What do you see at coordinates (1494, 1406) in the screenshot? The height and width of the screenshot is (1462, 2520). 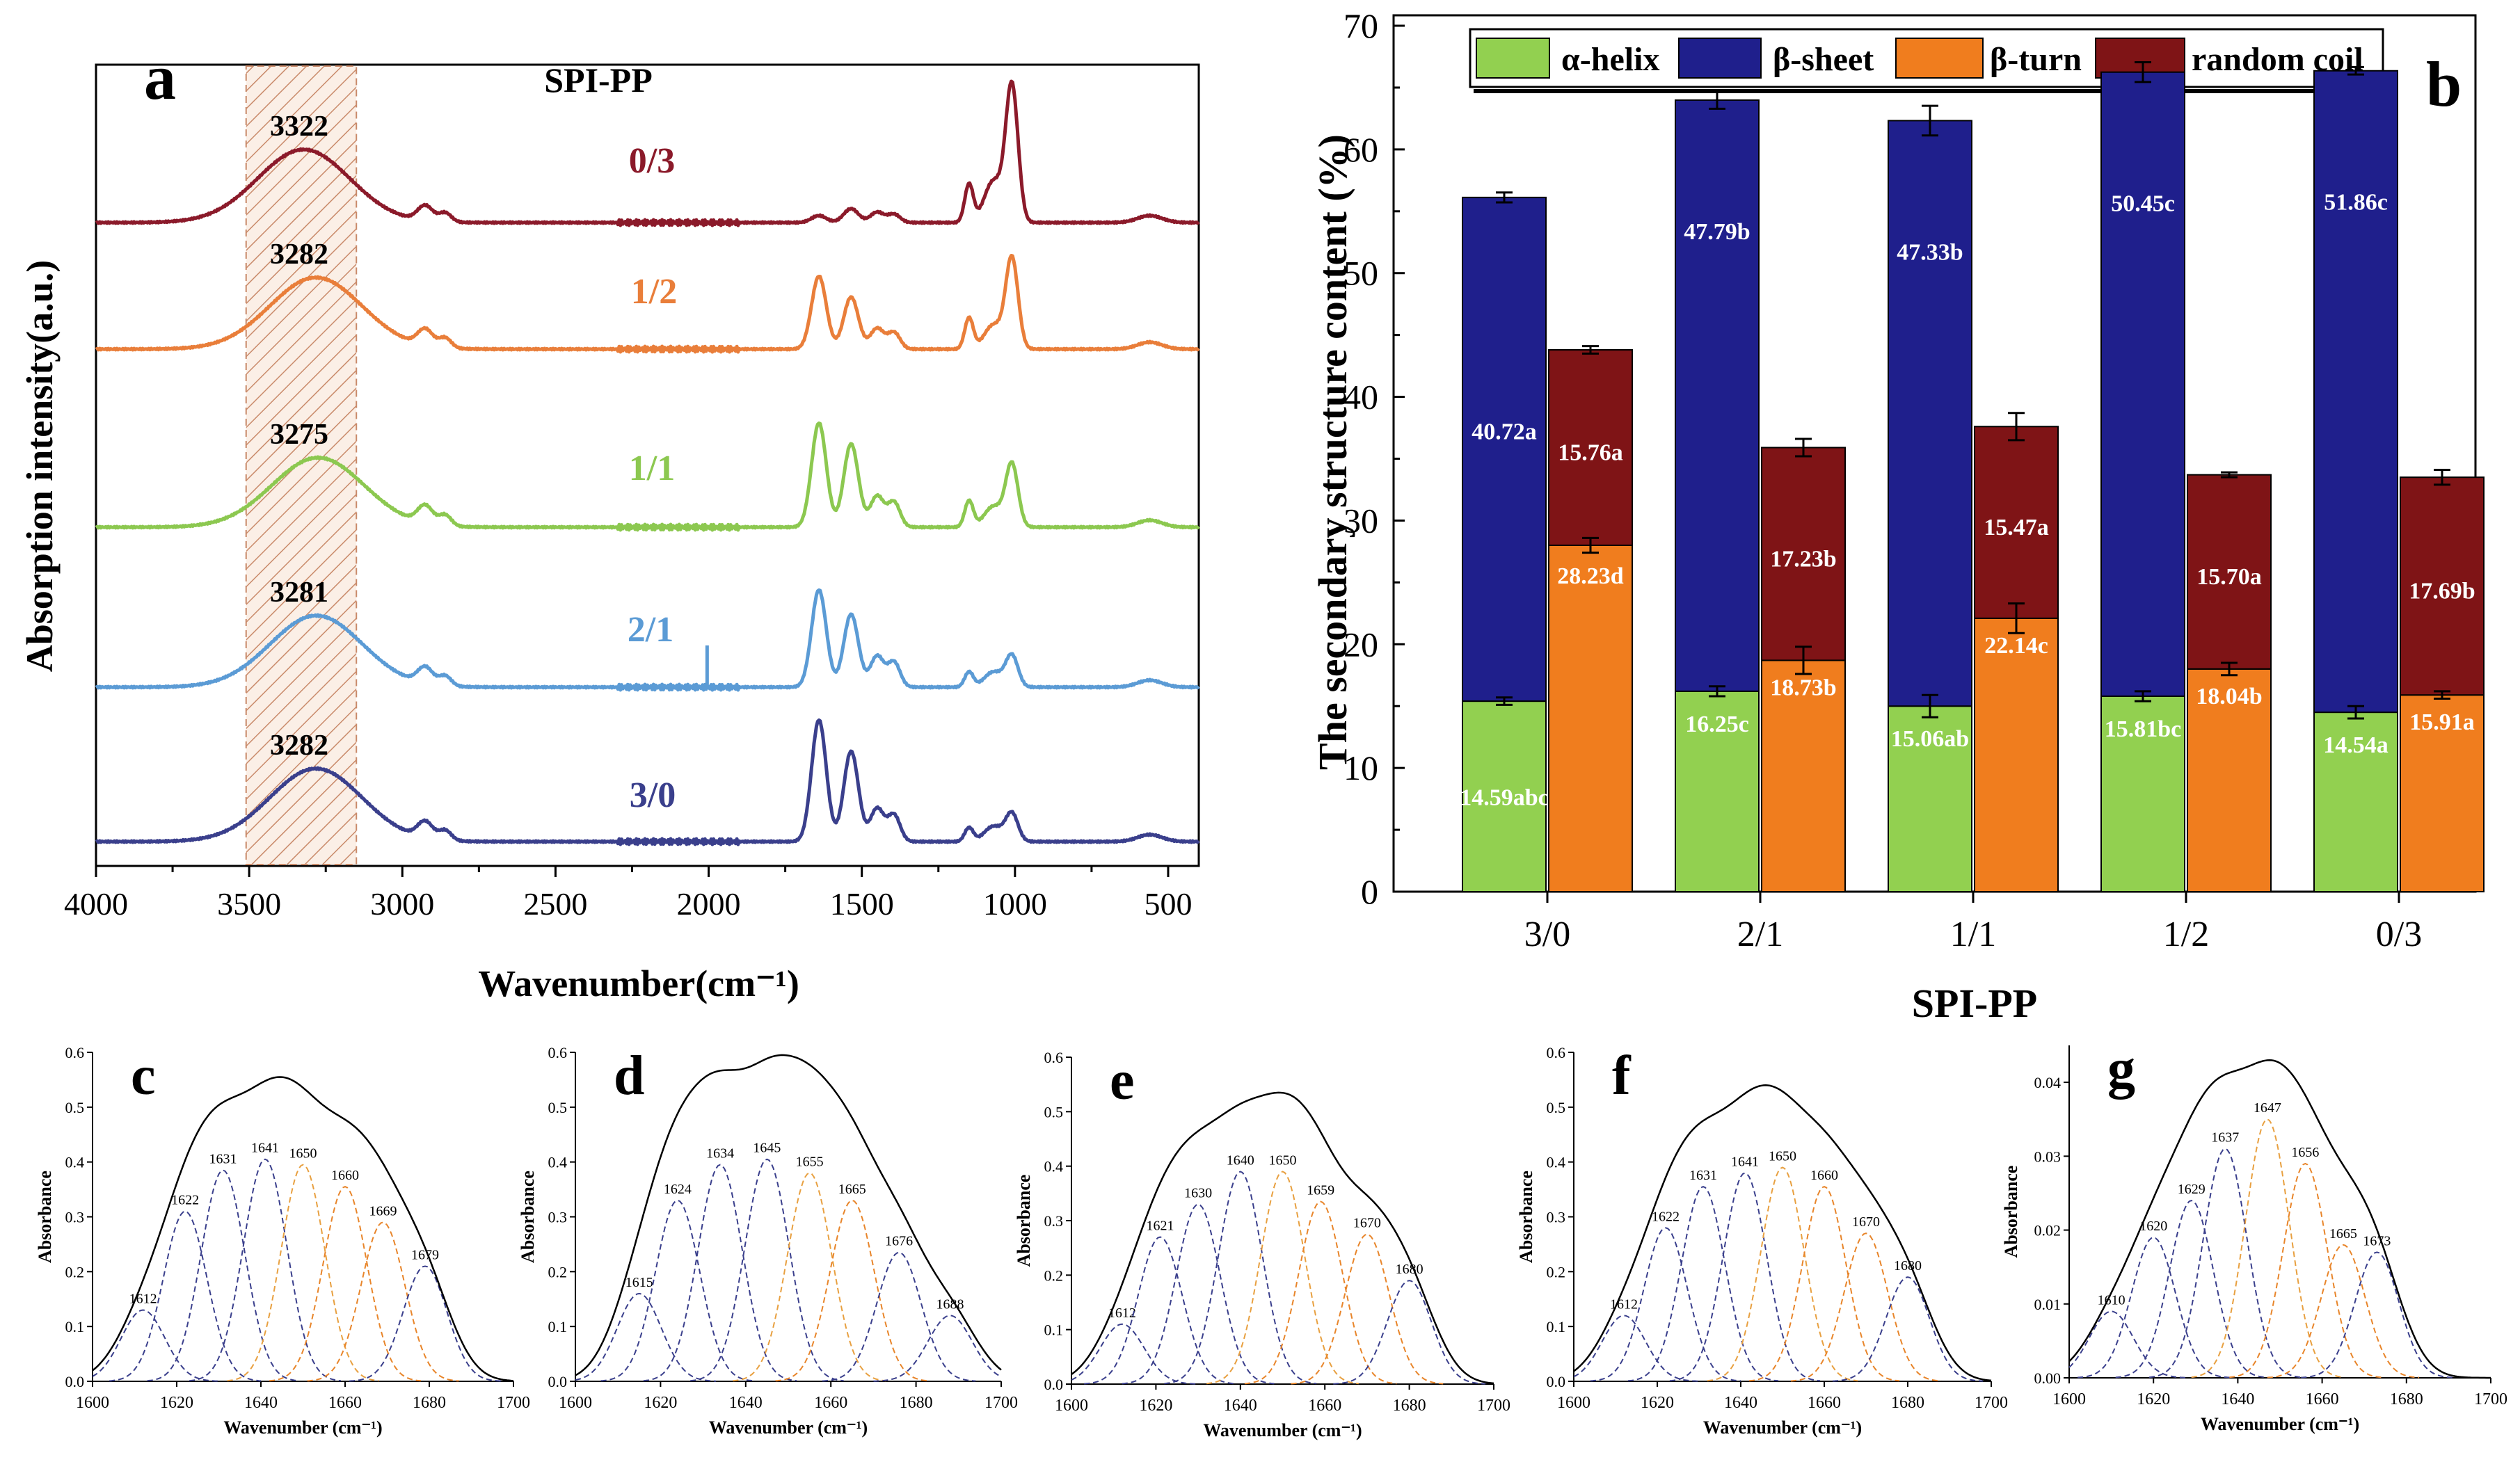 I see `panel-e-xtick-label: 1700` at bounding box center [1494, 1406].